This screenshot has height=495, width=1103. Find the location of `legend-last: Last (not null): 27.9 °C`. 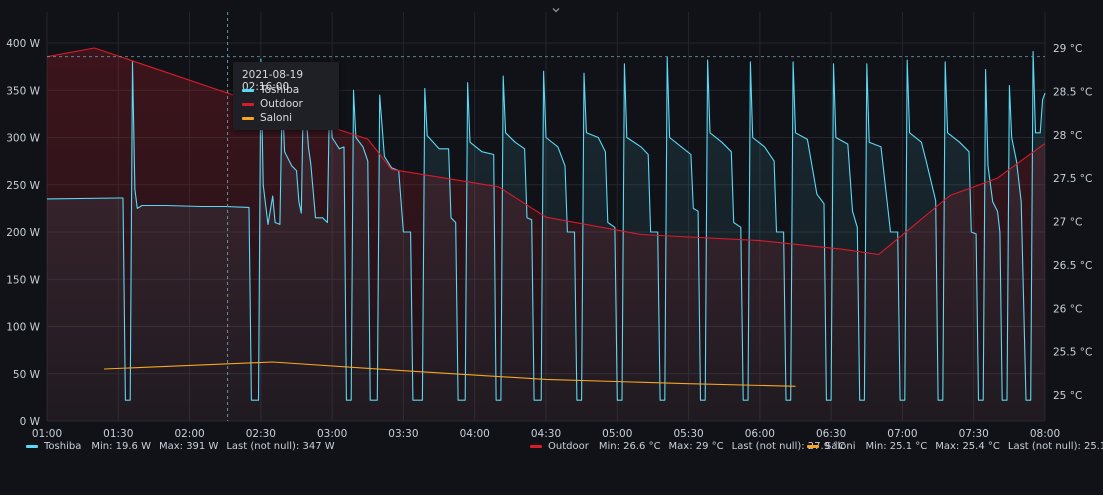

legend-last: Last (not null): 27.9 °C is located at coordinates (788, 446).